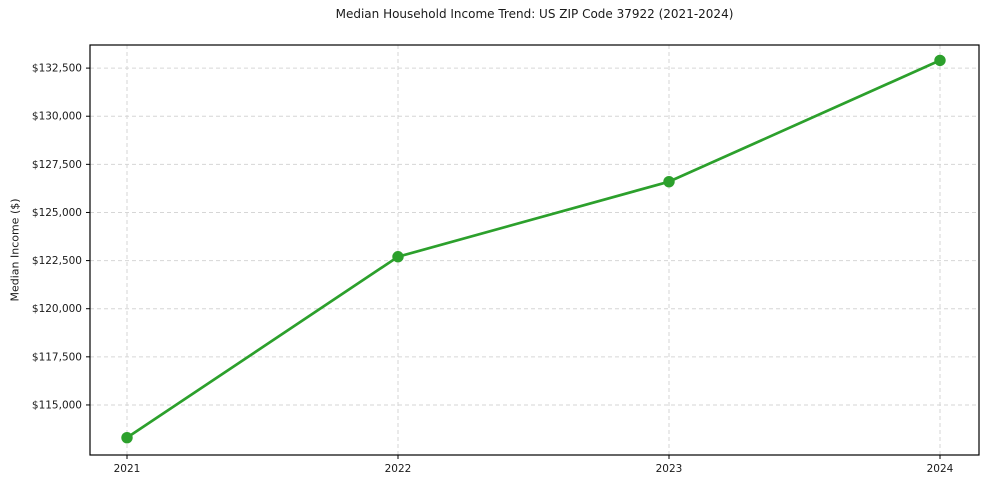 This screenshot has height=490, width=989. Describe the element at coordinates (398, 257) in the screenshot. I see `data-point-2022` at that location.